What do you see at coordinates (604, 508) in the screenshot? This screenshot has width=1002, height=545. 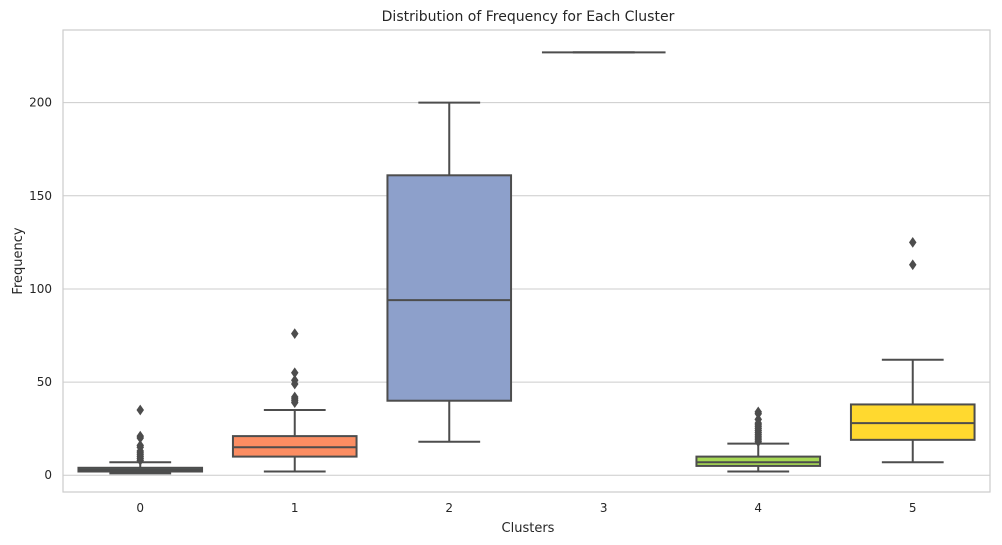 I see `x-tick-label: 3` at bounding box center [604, 508].